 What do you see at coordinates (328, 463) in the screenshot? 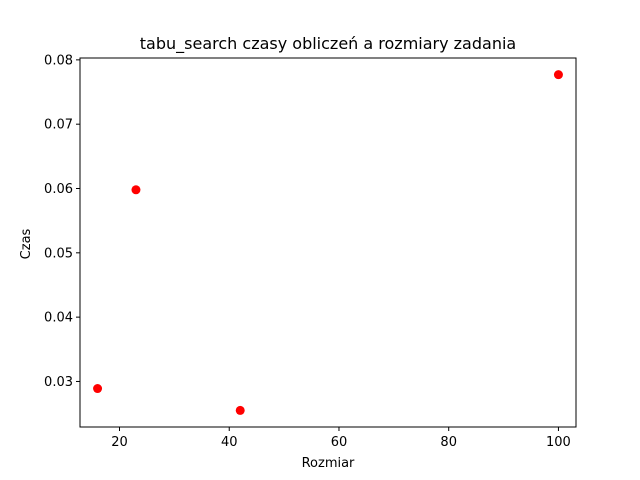
I see `x-axis-label: Rozmiar` at bounding box center [328, 463].